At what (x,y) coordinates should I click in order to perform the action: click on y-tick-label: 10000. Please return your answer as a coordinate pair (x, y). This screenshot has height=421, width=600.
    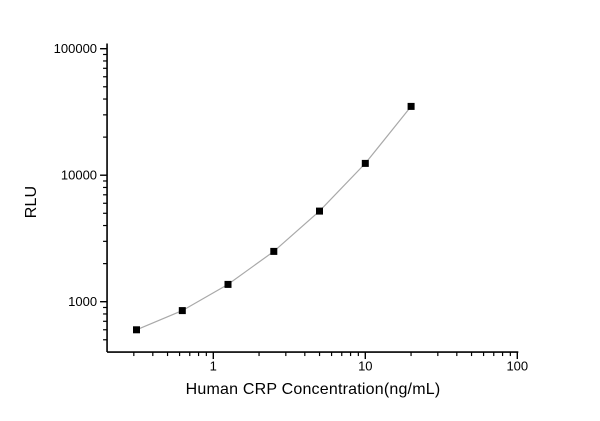
    Looking at the image, I should click on (79, 175).